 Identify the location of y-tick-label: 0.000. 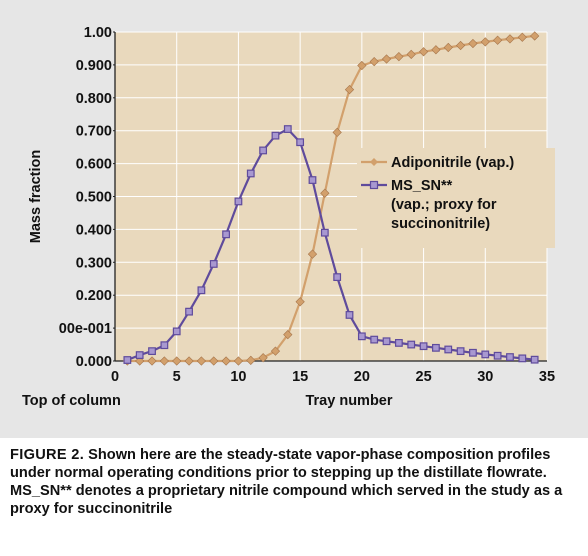
(94, 362).